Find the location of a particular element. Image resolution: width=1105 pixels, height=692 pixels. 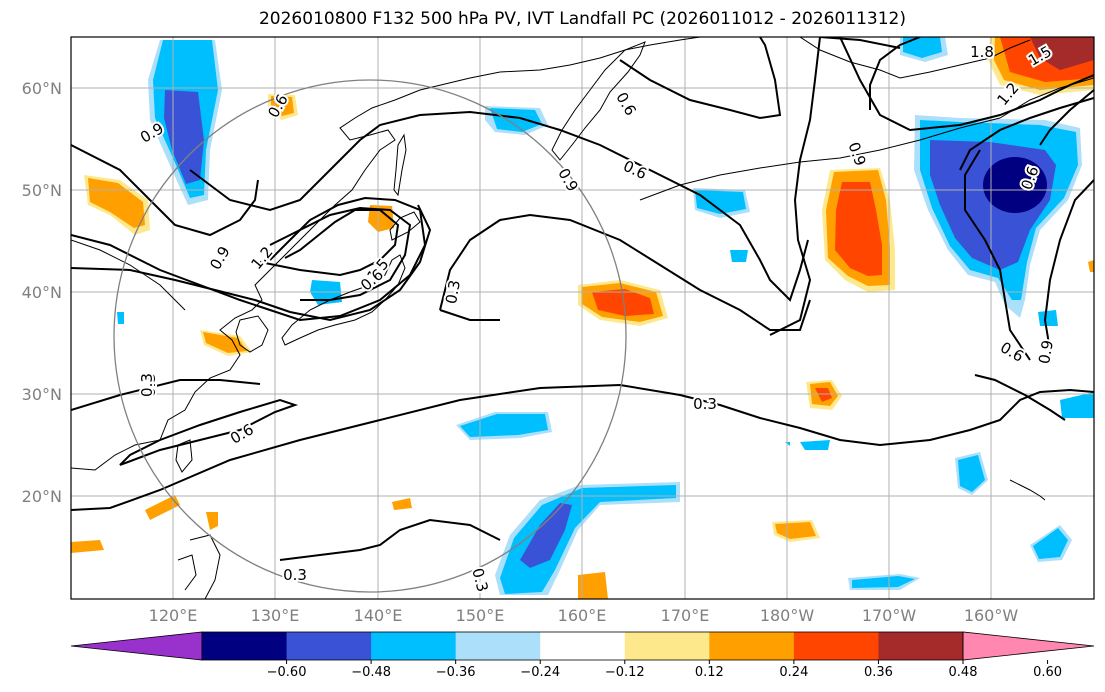

colorbar-tick-label: −0.48 is located at coordinates (371, 672).